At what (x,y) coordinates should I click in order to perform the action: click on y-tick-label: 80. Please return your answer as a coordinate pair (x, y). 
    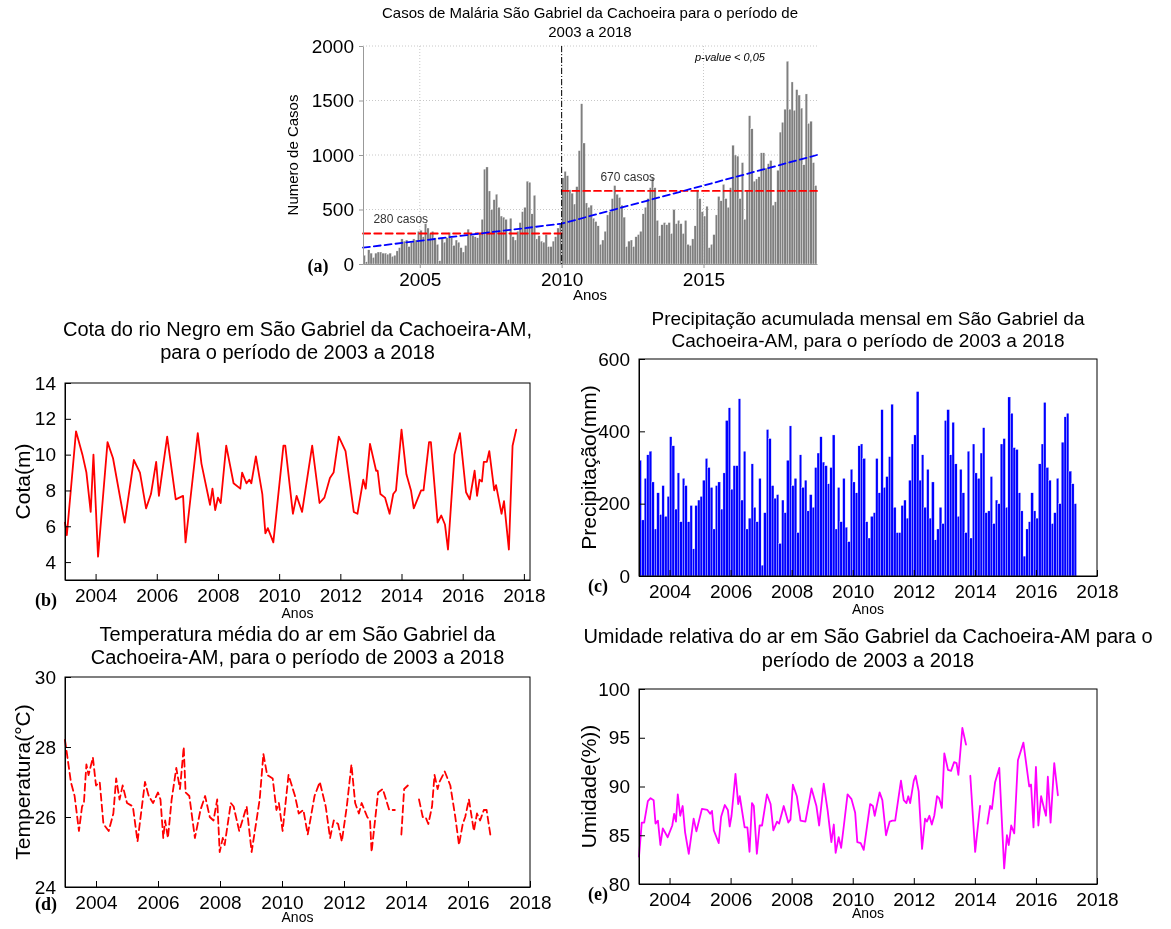
    Looking at the image, I should click on (619, 884).